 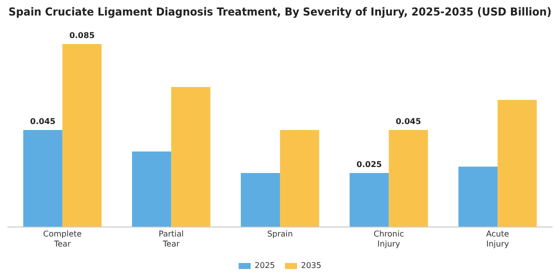 I want to click on x-tick-label: Sprain, so click(x=280, y=234).